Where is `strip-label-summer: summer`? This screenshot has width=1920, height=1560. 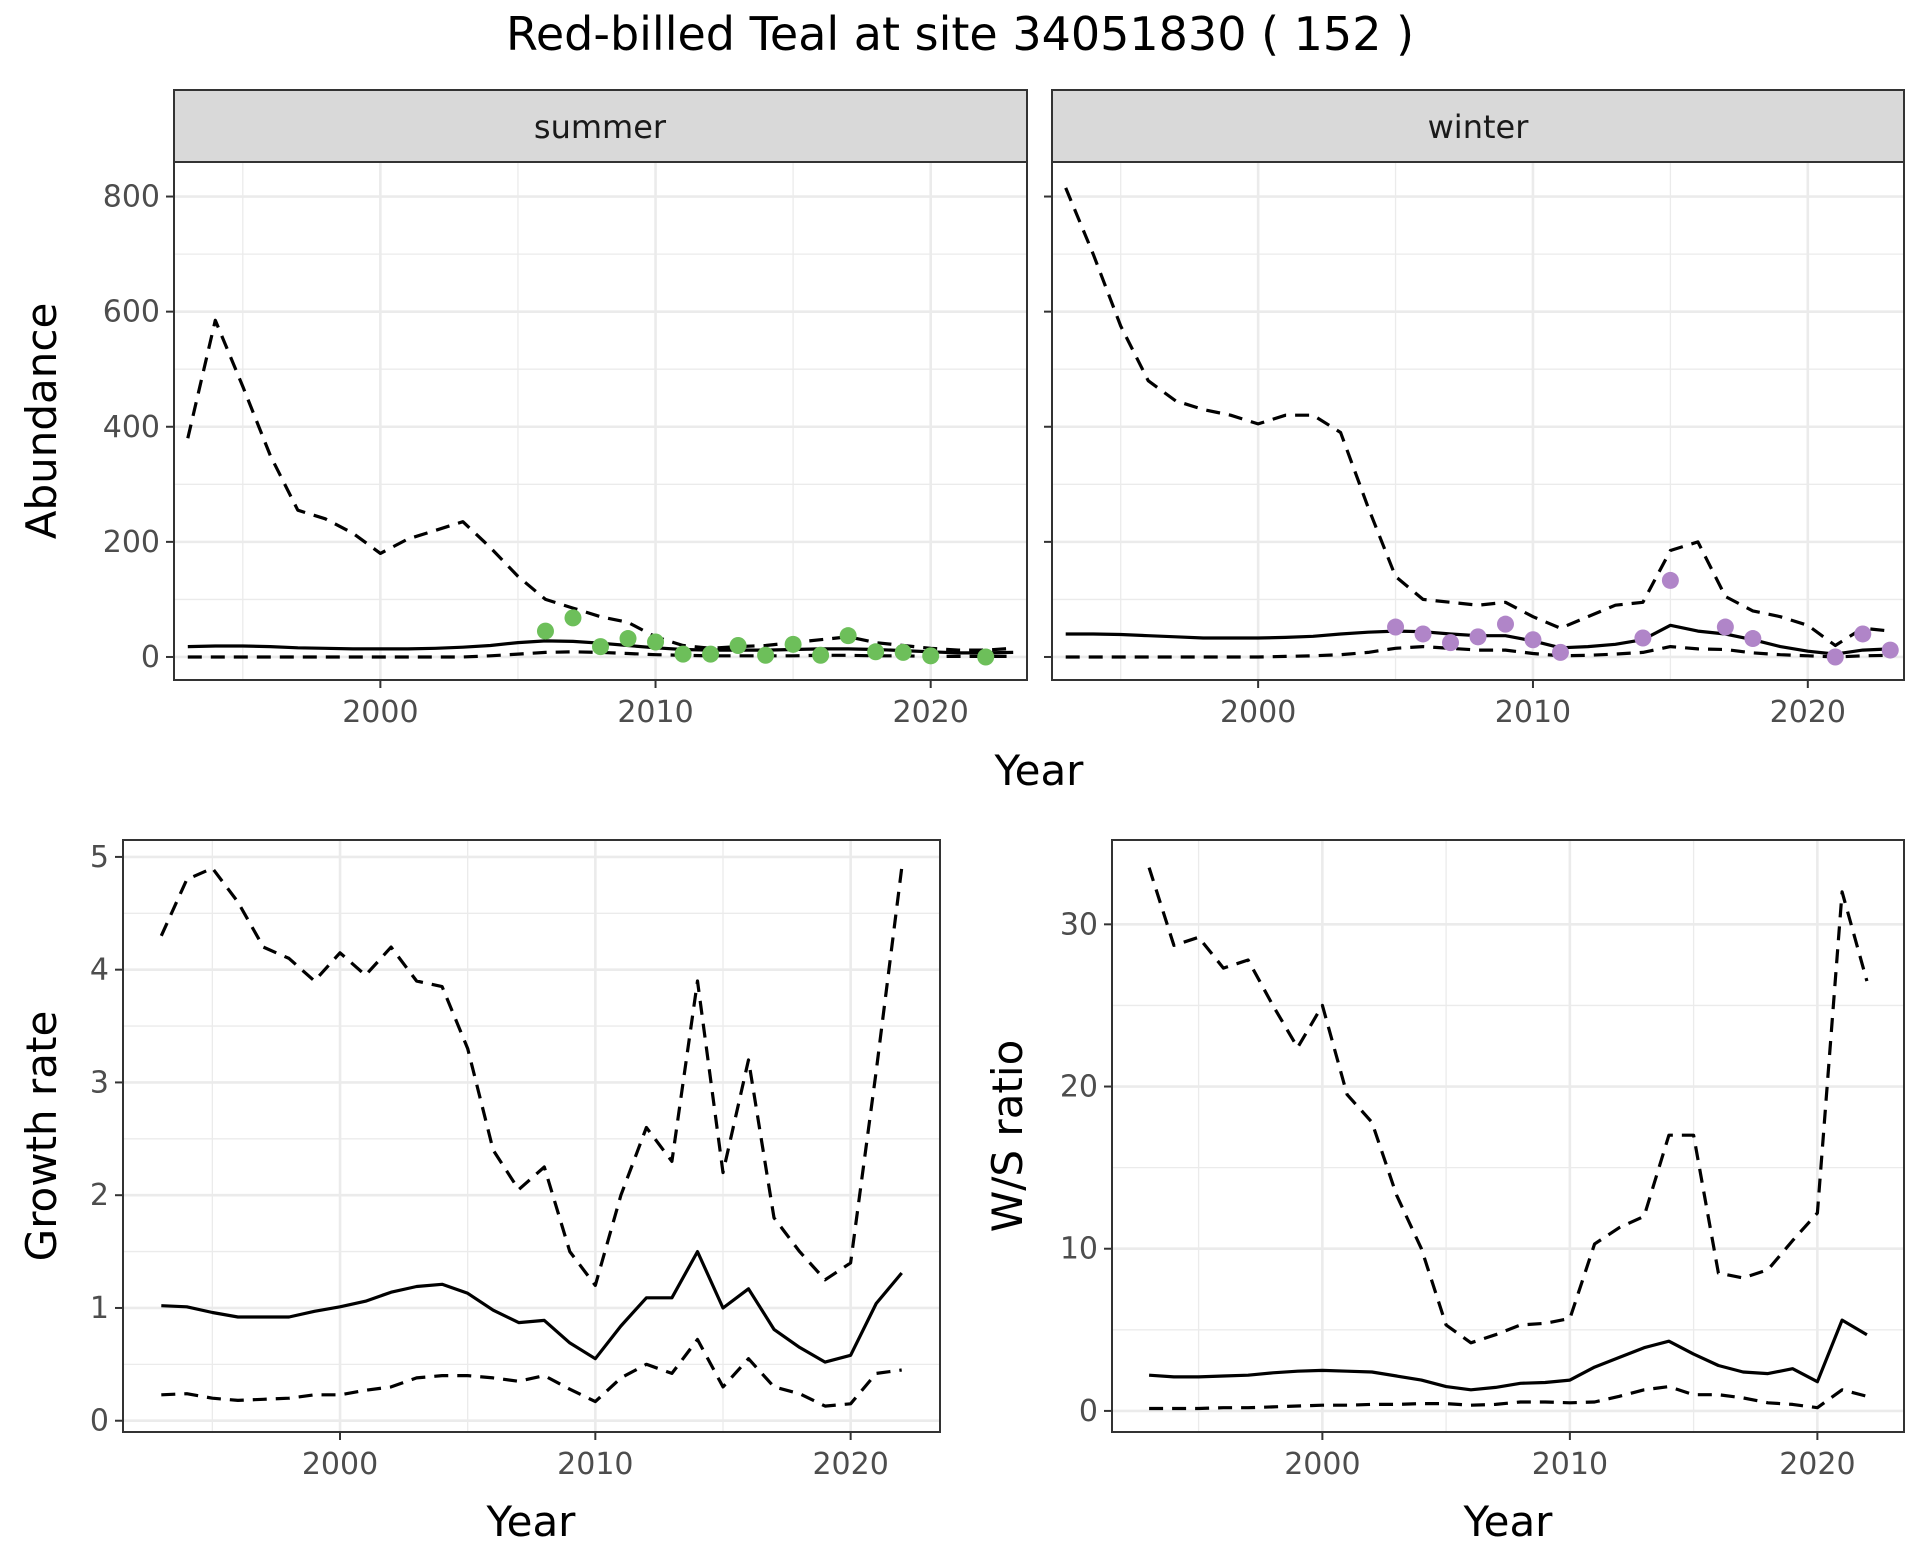
strip-label-summer: summer is located at coordinates (600, 127).